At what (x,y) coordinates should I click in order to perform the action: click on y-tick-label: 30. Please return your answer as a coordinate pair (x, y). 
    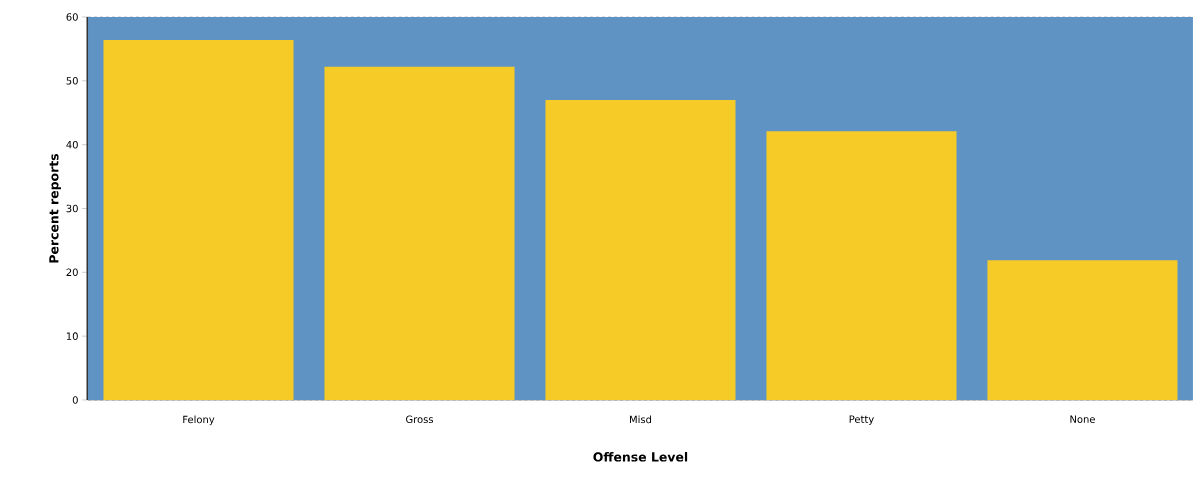
    Looking at the image, I should click on (72, 208).